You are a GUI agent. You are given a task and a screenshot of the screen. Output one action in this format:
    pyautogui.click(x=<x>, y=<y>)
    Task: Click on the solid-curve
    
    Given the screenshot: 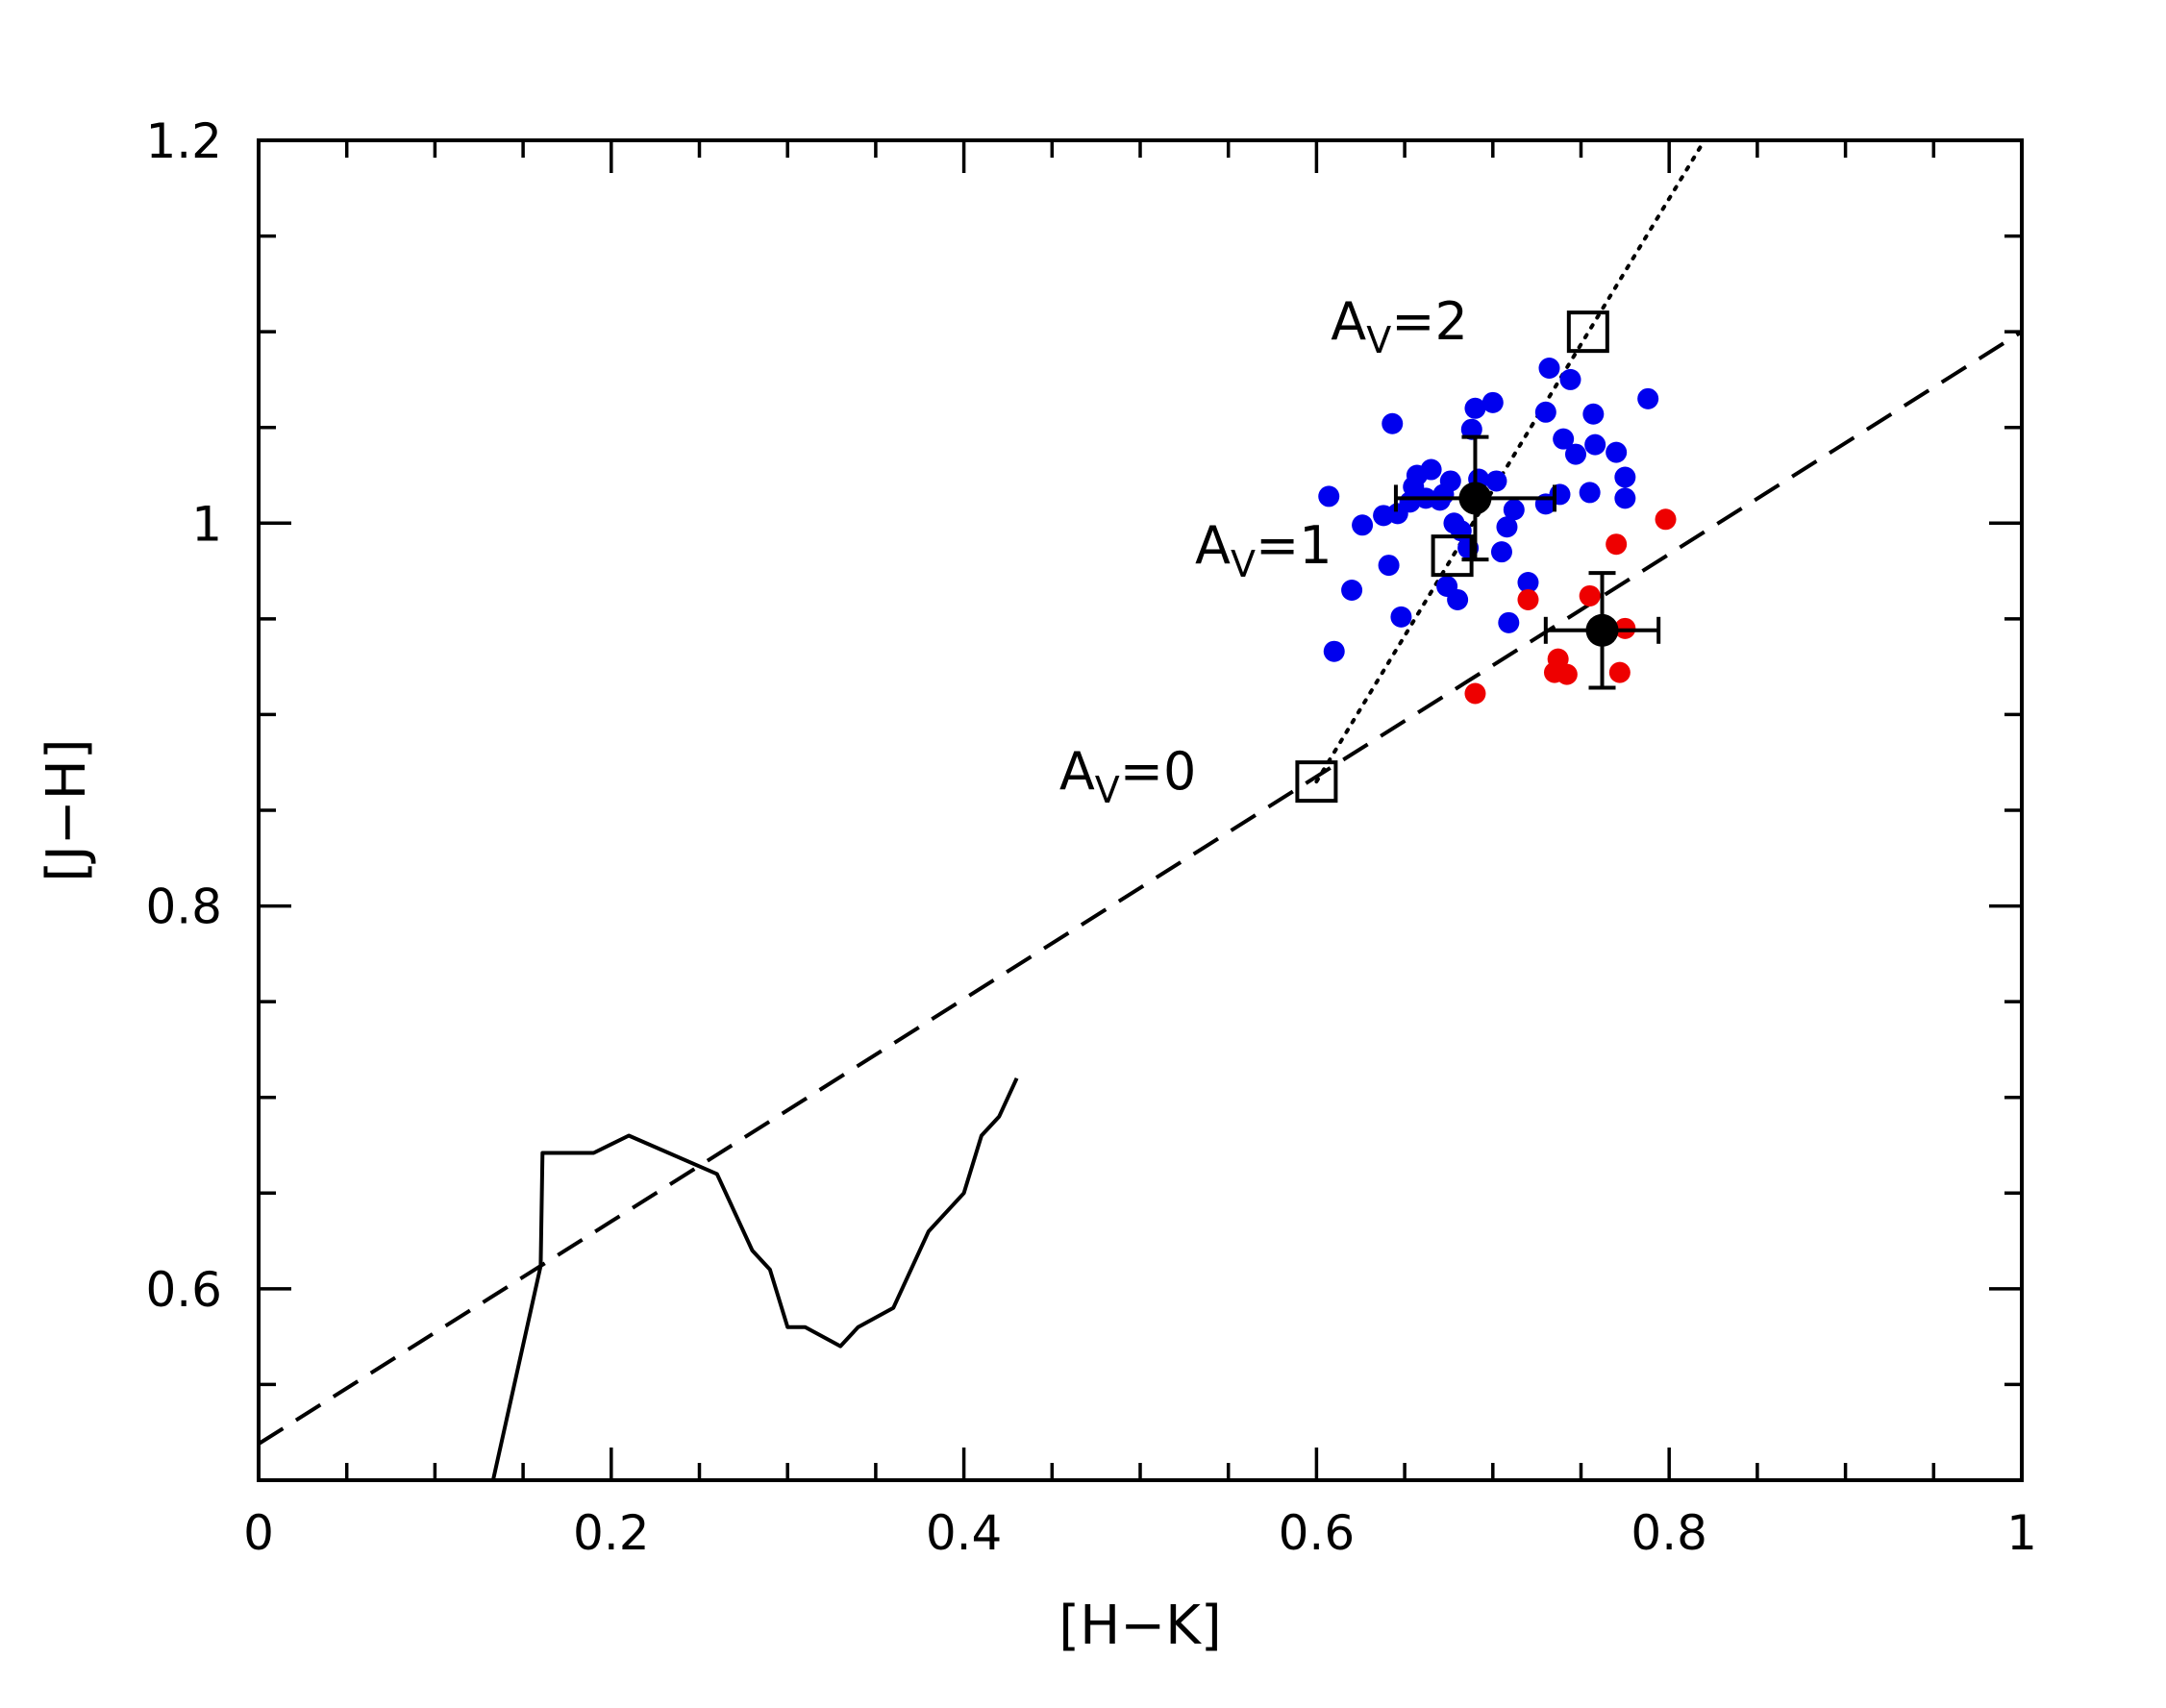 What is the action you would take?
    pyautogui.click(x=754, y=1279)
    